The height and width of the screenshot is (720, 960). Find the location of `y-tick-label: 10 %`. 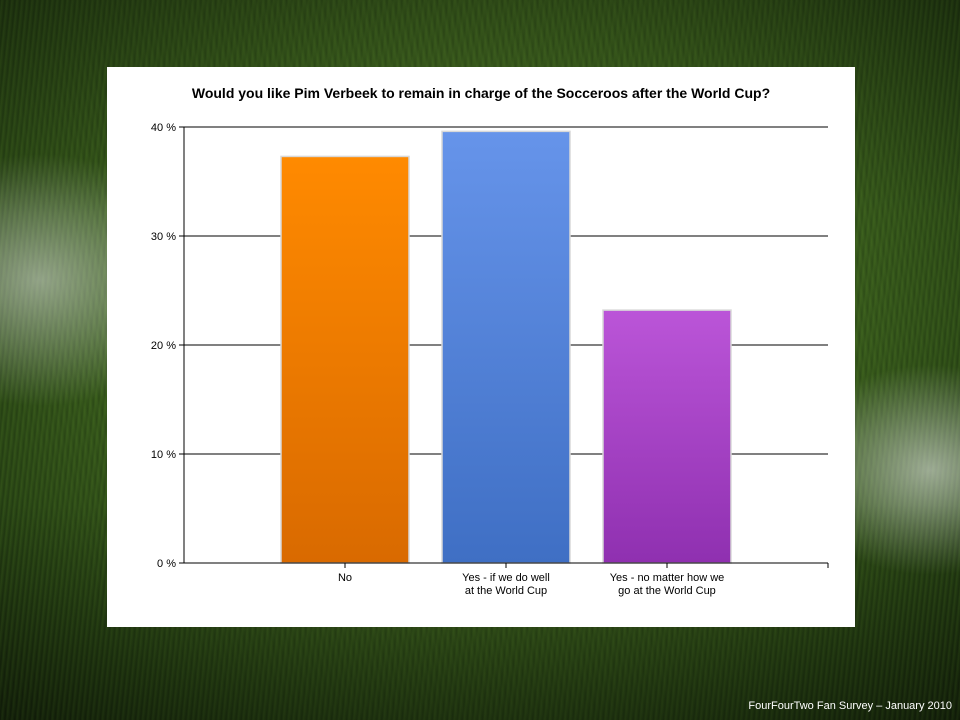

y-tick-label: 10 % is located at coordinates (163, 455).